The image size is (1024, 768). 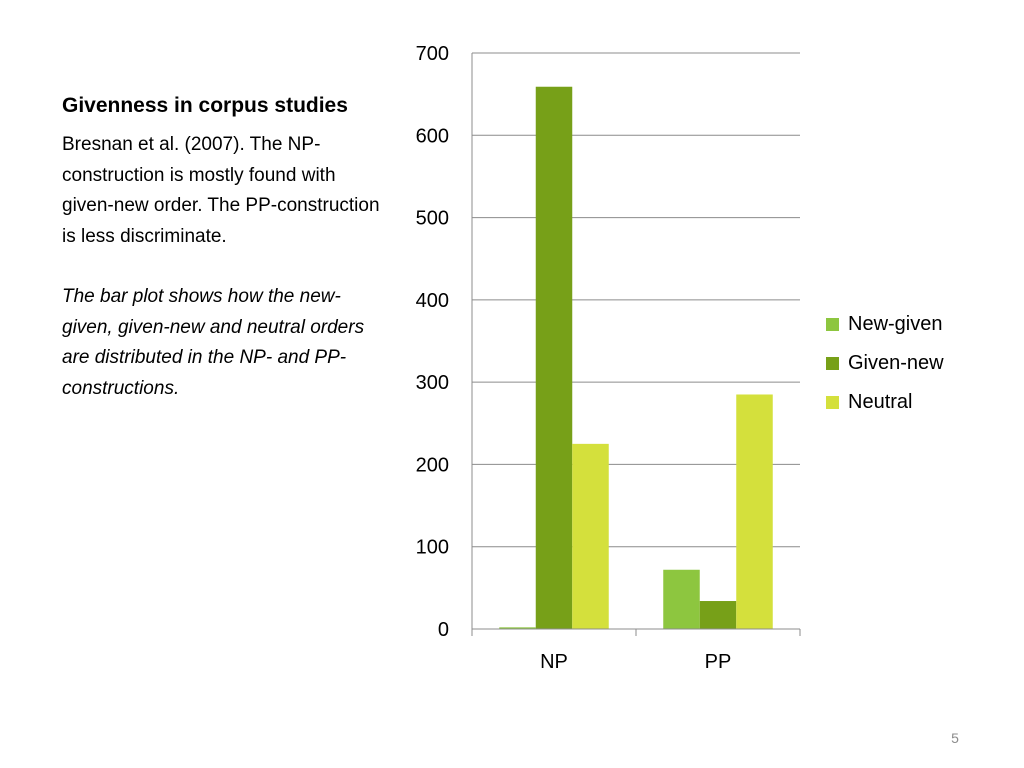 I want to click on bar-new-given-pp, so click(x=681, y=599).